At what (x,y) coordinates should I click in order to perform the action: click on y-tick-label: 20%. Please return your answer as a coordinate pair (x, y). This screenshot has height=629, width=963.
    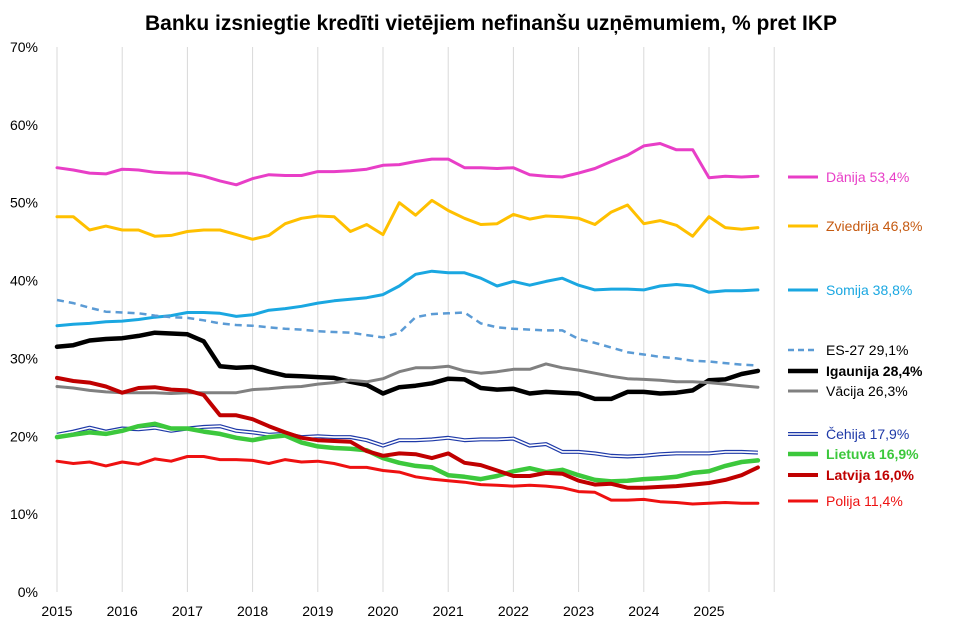
    Looking at the image, I should click on (24, 436).